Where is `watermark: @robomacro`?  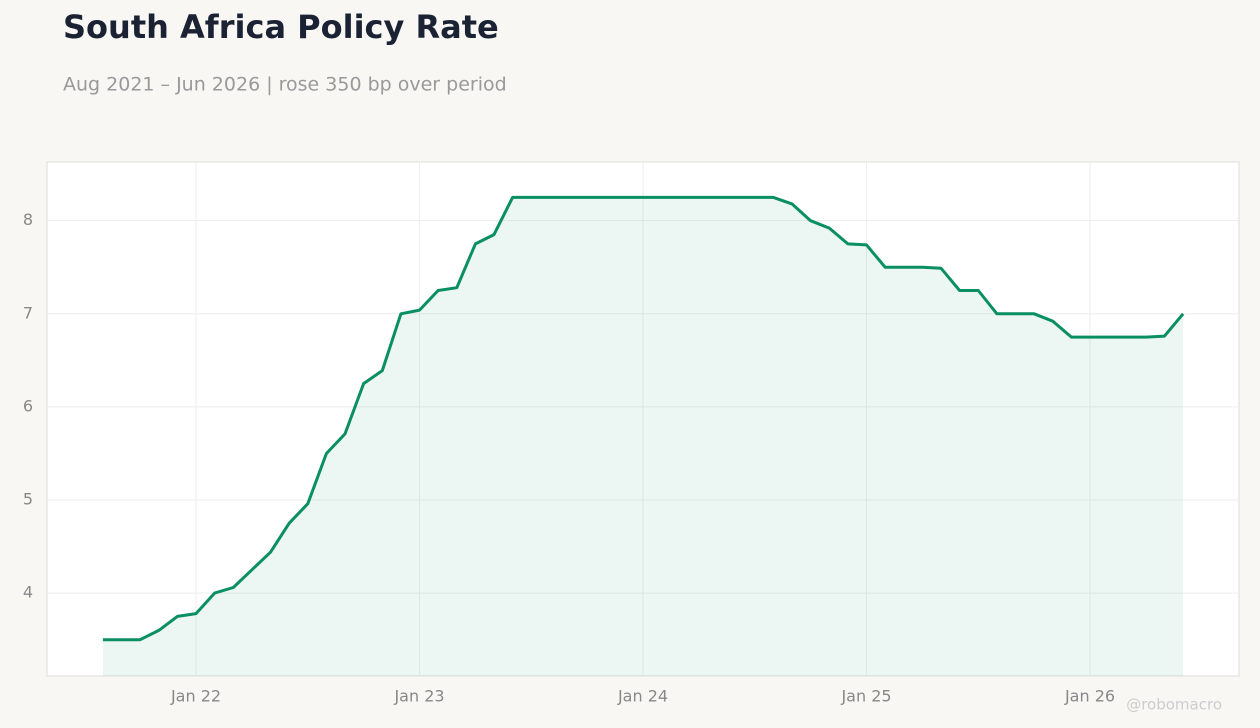
watermark: @robomacro is located at coordinates (1174, 705).